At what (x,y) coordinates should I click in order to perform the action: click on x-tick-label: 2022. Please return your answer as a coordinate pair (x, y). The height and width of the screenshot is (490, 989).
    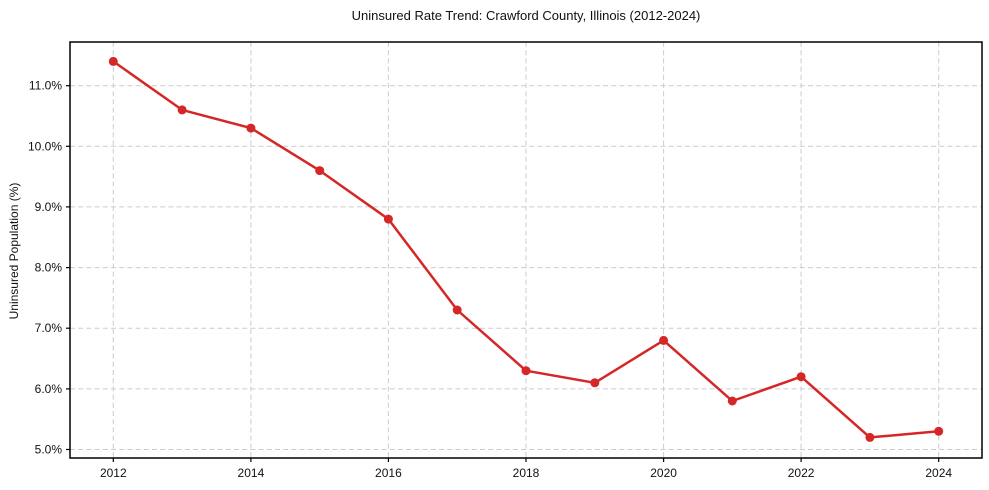
    Looking at the image, I should click on (801, 473).